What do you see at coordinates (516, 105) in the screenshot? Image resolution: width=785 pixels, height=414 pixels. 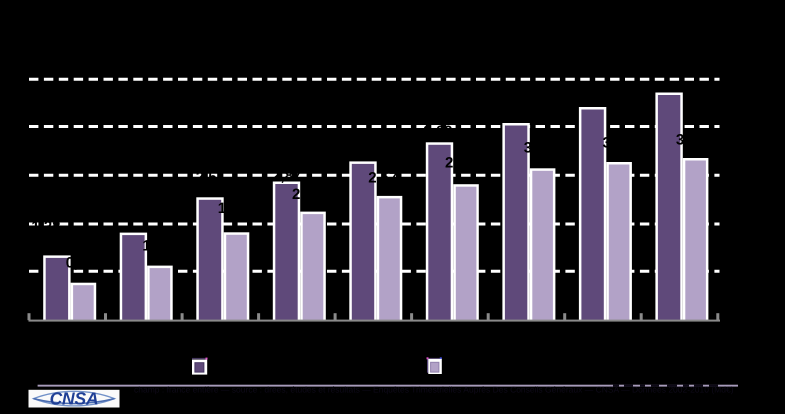 I see `svg-text: 4,09` at bounding box center [516, 105].